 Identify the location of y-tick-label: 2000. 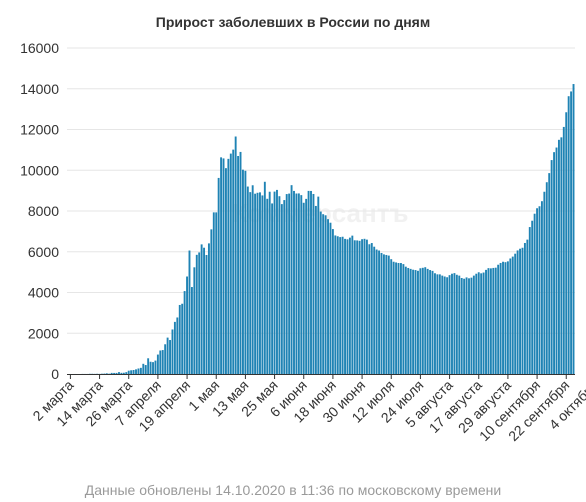
(43, 333).